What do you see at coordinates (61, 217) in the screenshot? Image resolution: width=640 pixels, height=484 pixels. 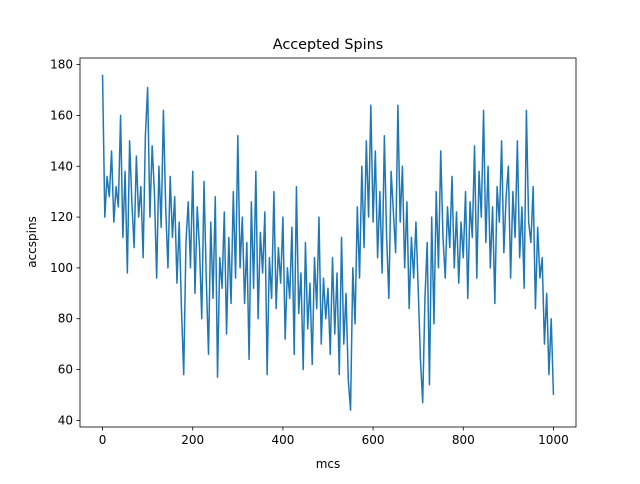 I see `y-tick-label: 120` at bounding box center [61, 217].